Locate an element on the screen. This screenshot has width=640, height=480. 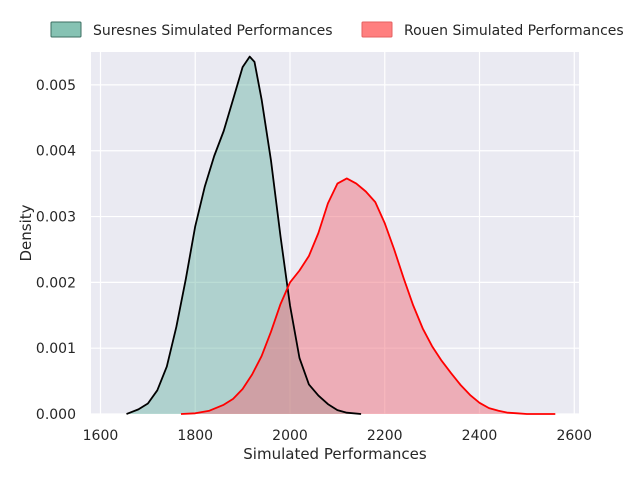
x-tick-label: 2600 is located at coordinates (574, 436).